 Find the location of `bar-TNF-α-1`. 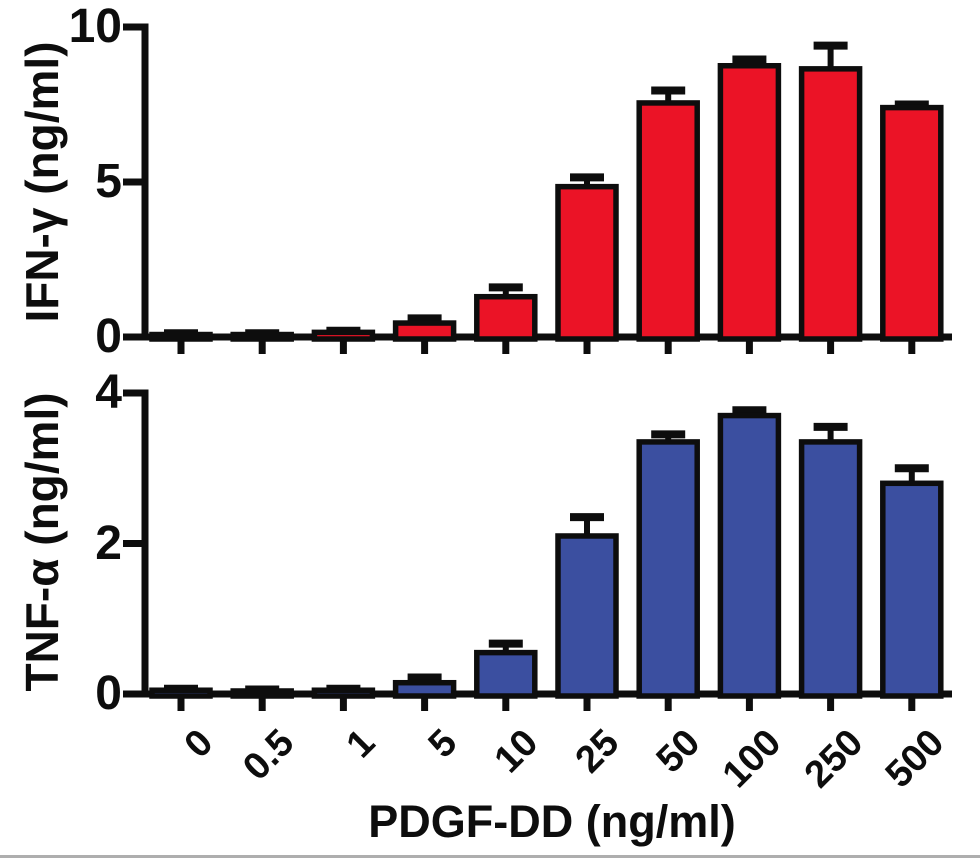

bar-TNF-α-1 is located at coordinates (343, 693).